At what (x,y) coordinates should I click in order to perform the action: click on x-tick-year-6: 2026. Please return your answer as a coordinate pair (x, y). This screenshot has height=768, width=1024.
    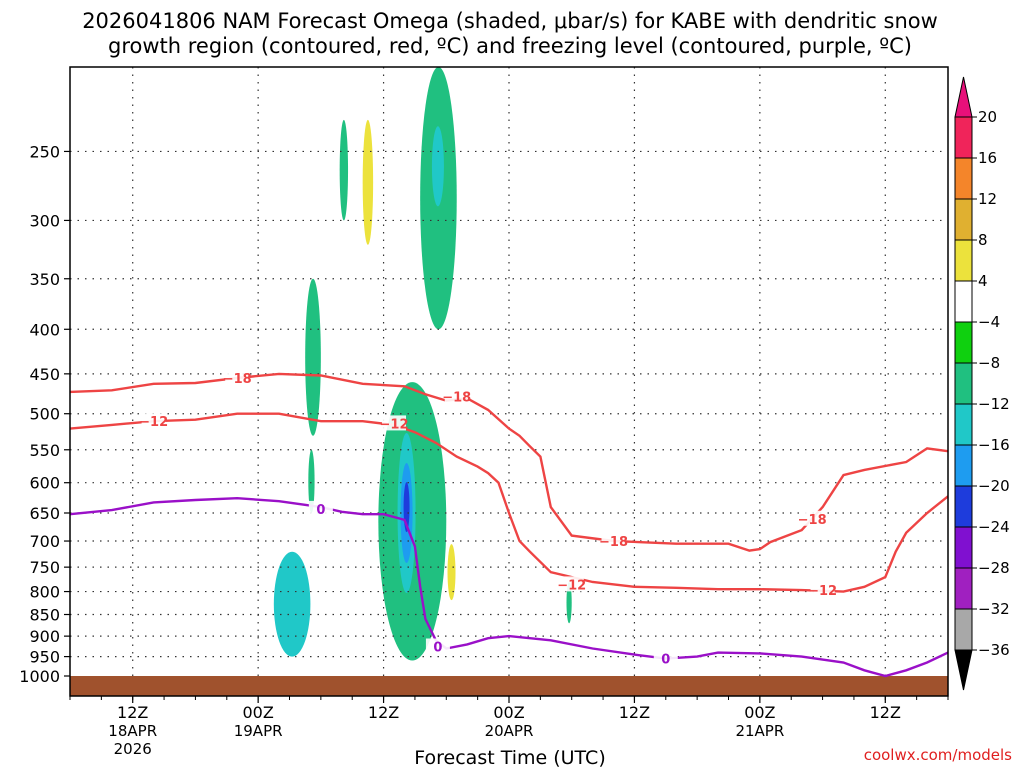
    Looking at the image, I should click on (133, 749).